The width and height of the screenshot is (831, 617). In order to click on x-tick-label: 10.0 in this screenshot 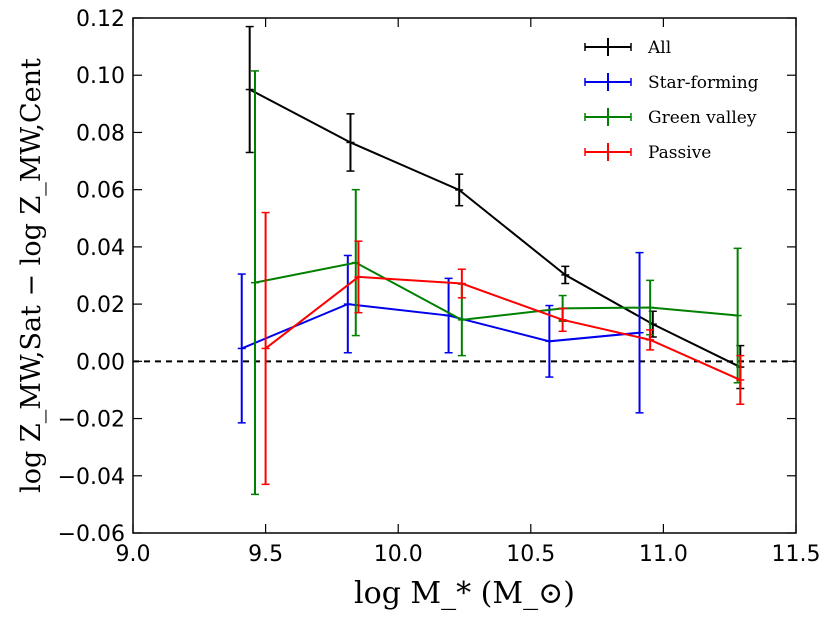, I will do `click(398, 554)`.